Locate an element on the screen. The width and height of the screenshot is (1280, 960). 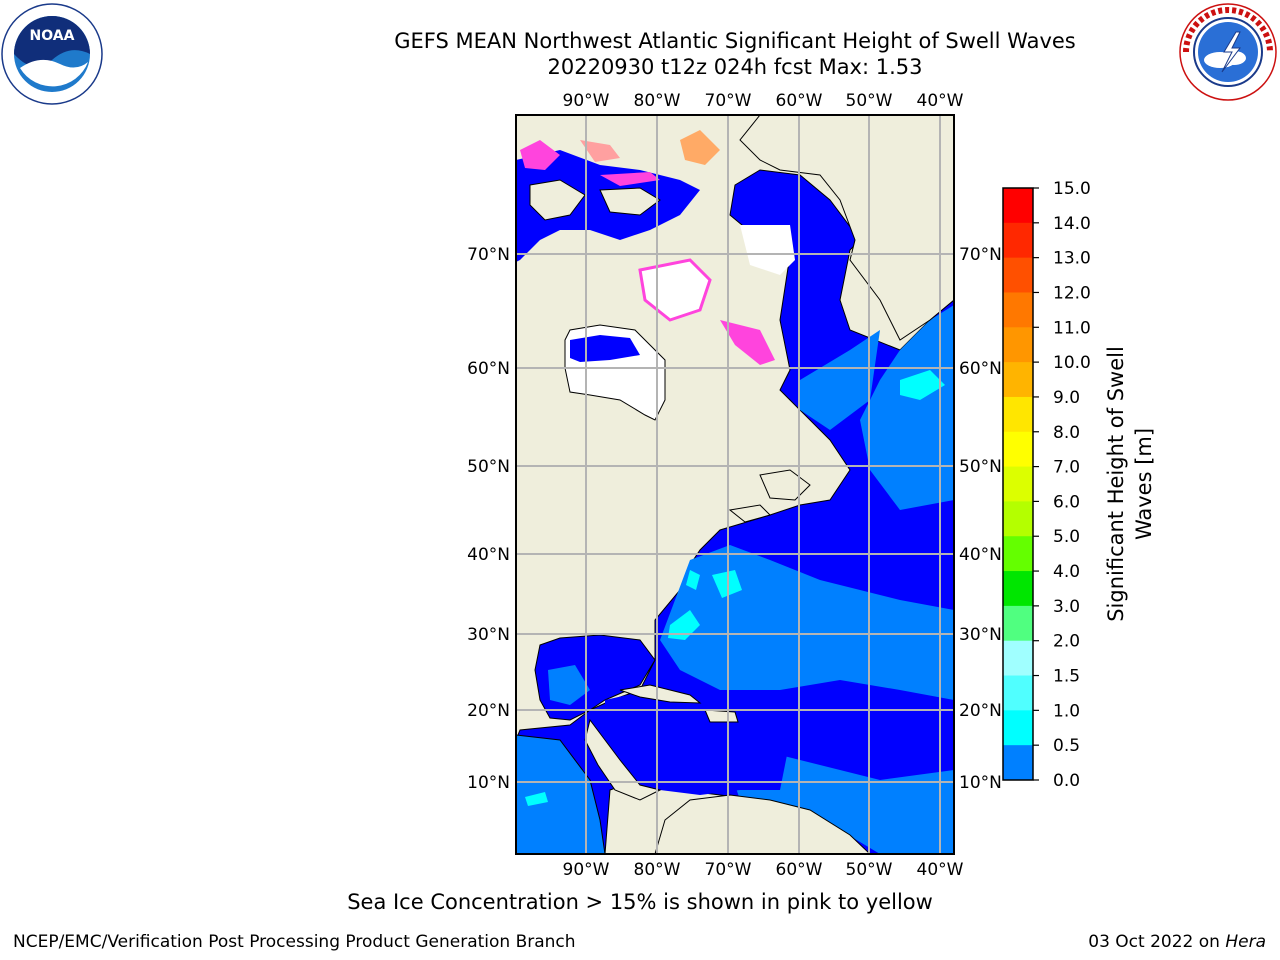
greenland is located at coordinates (846, 228).